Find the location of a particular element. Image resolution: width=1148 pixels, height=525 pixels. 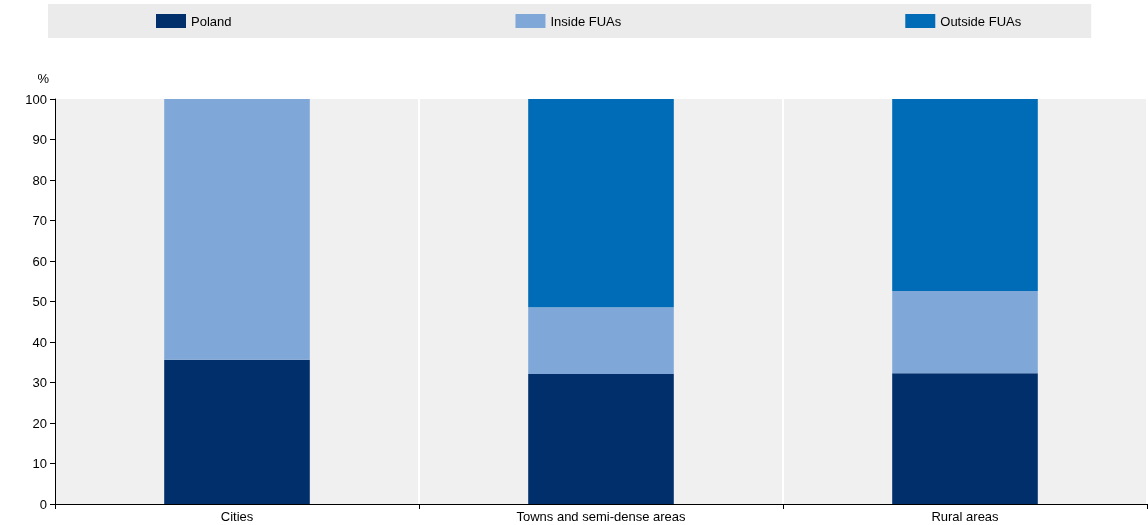

y-tick-label: 40 is located at coordinates (39, 342).